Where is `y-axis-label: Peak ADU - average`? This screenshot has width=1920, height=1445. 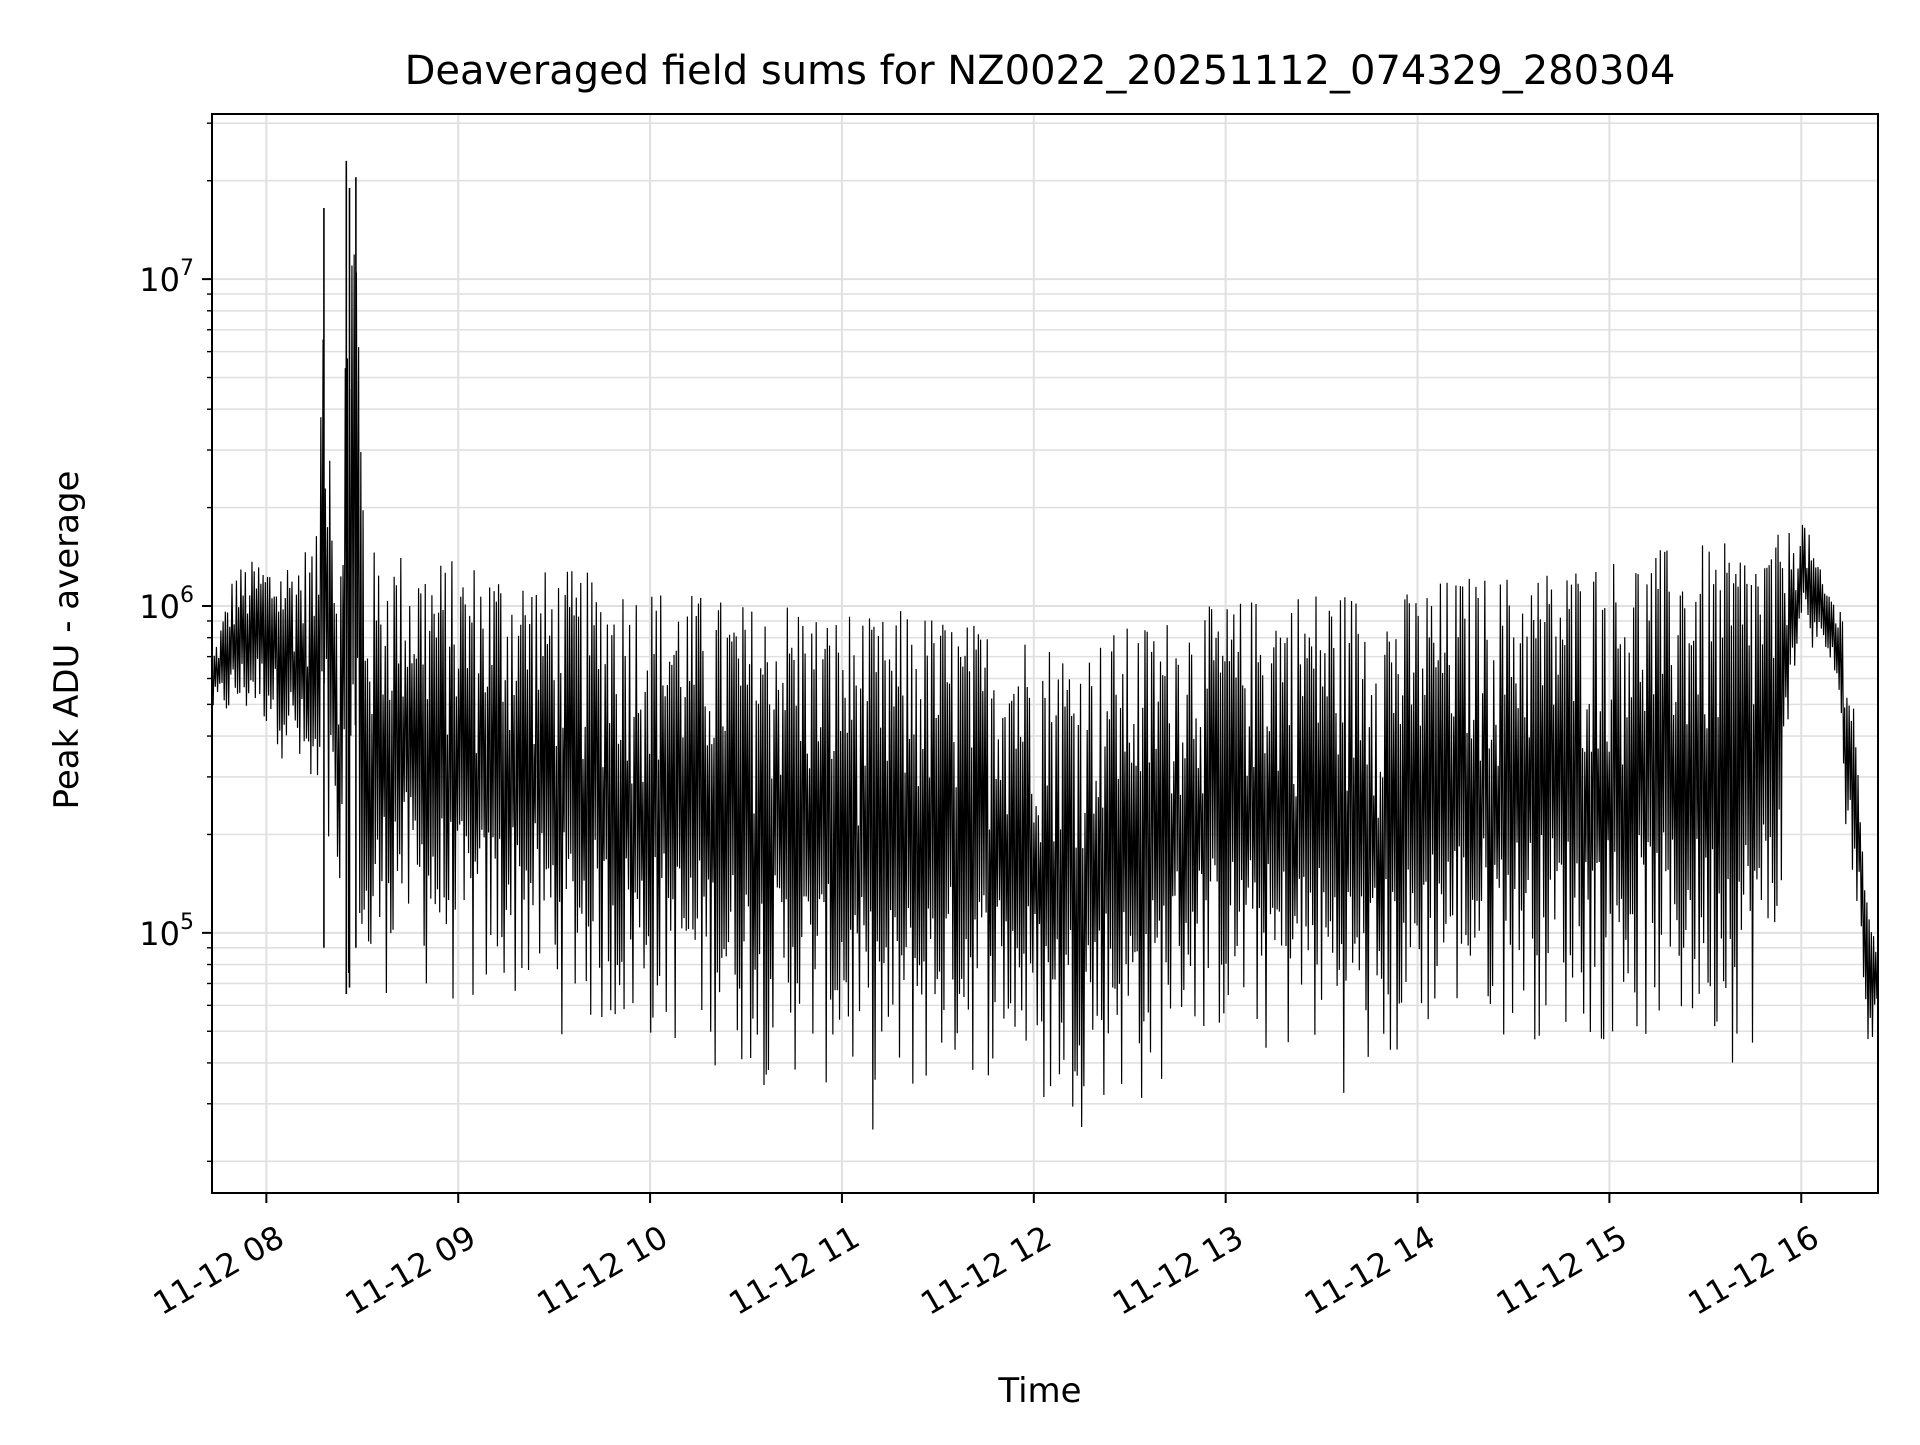
y-axis-label: Peak ADU - average is located at coordinates (67, 640).